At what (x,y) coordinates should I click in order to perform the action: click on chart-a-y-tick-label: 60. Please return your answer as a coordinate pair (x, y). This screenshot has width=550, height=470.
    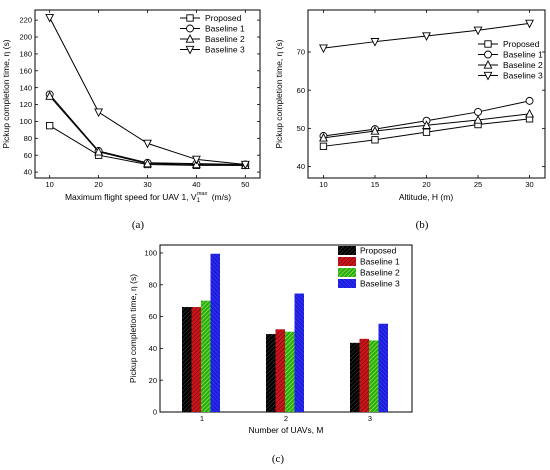
    Looking at the image, I should click on (28, 155).